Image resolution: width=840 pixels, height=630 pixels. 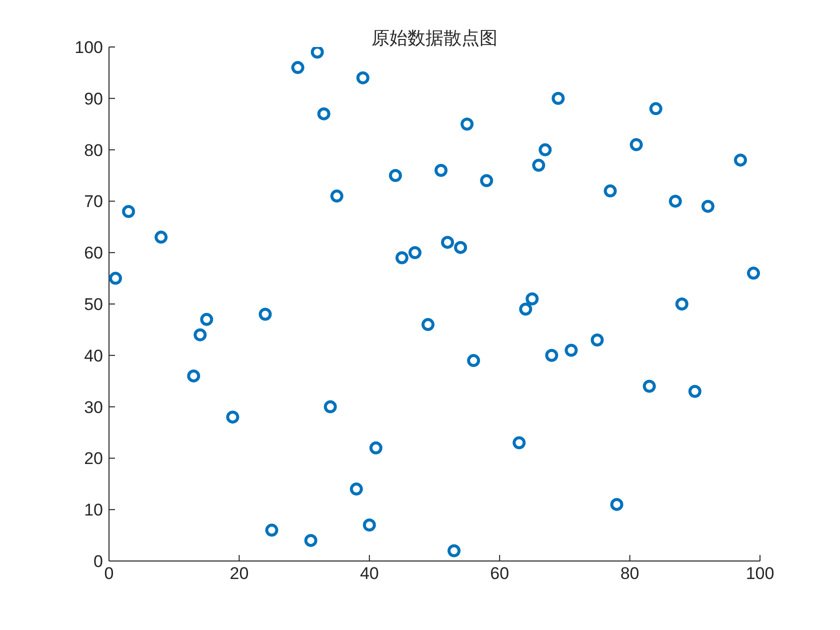 I want to click on x-tick-label: 60, so click(x=500, y=574).